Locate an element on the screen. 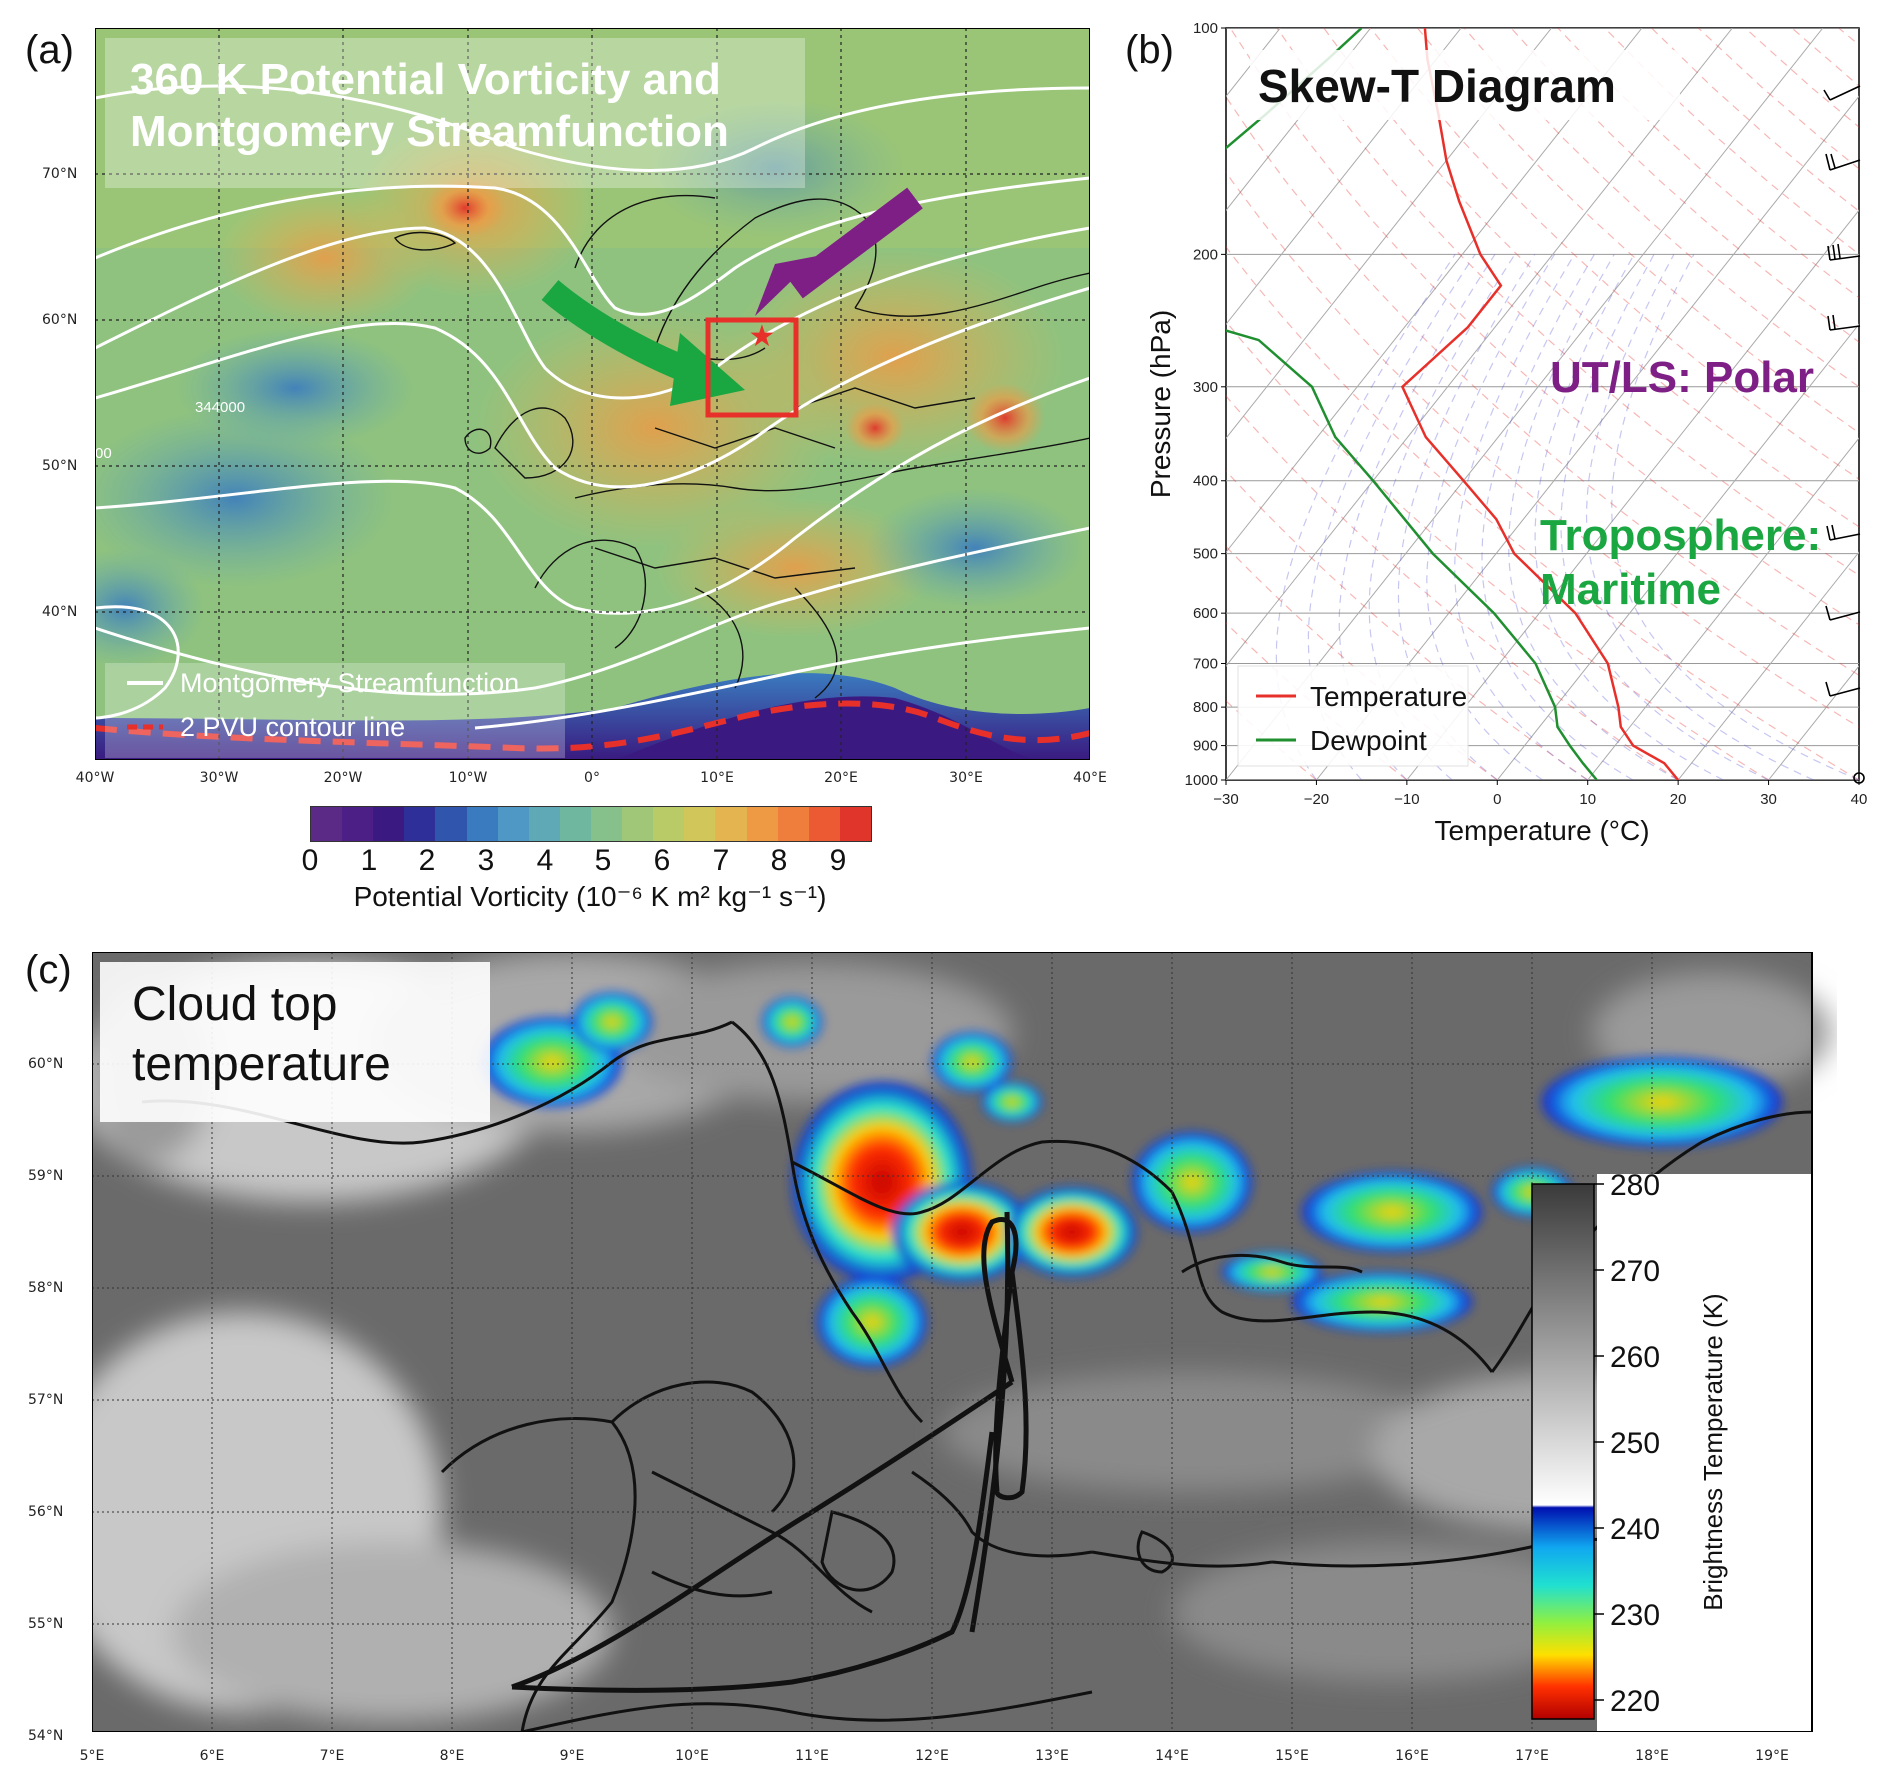 Image resolution: width=1892 pixels, height=1781 pixels. lon-label: 5°E is located at coordinates (92, 1756).